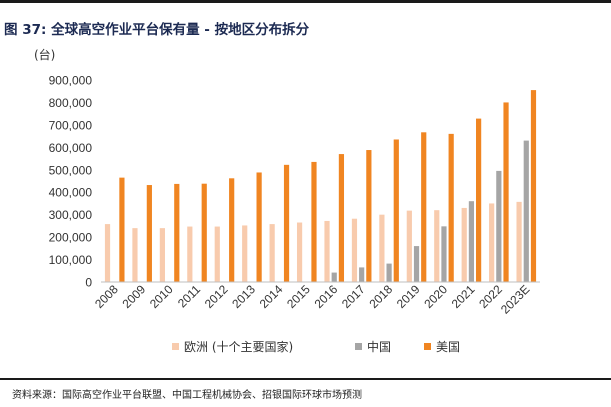 Image resolution: width=611 pixels, height=407 pixels. I want to click on y-tick-label: 100,000, so click(71, 260).